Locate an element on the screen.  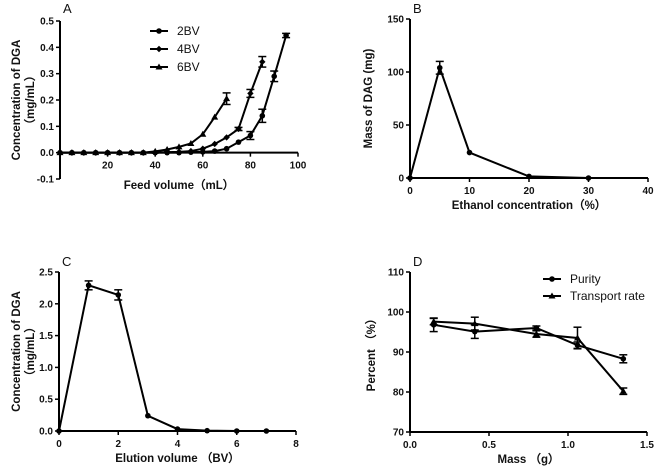
y-axis-label: Concentration of DGA is located at coordinates (17, 100).